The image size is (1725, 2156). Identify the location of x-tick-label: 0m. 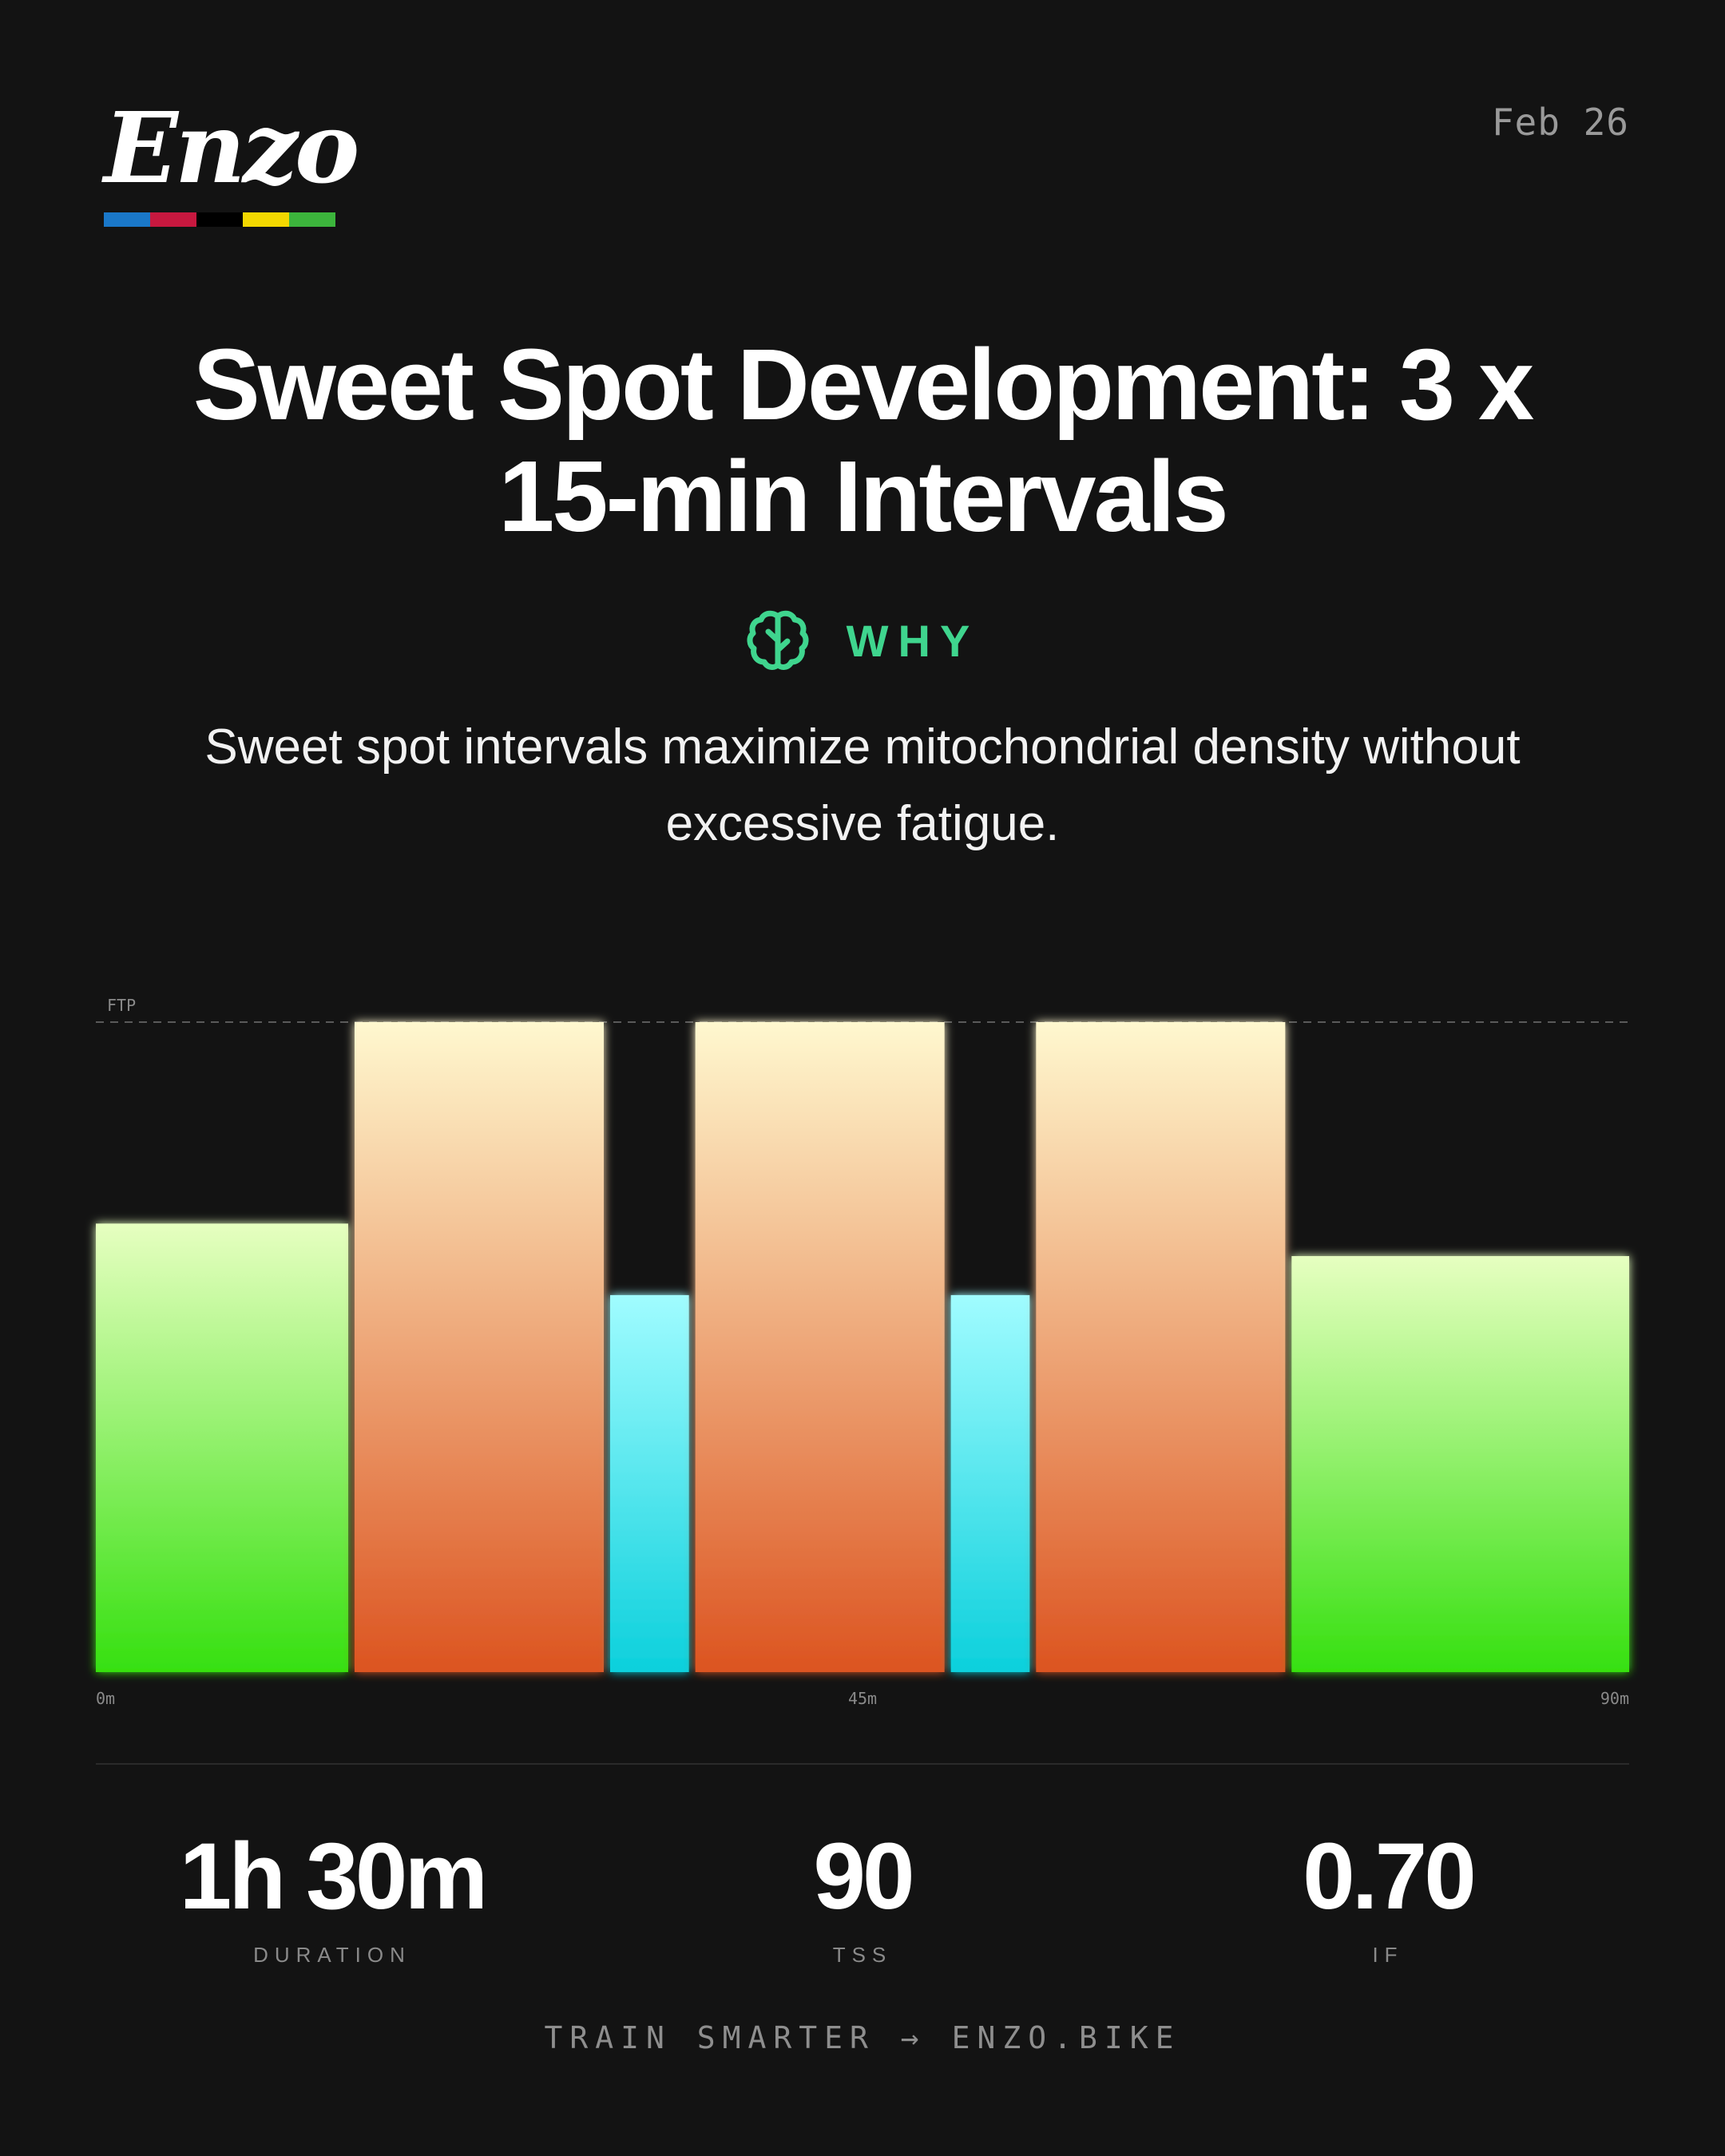
(106, 1698).